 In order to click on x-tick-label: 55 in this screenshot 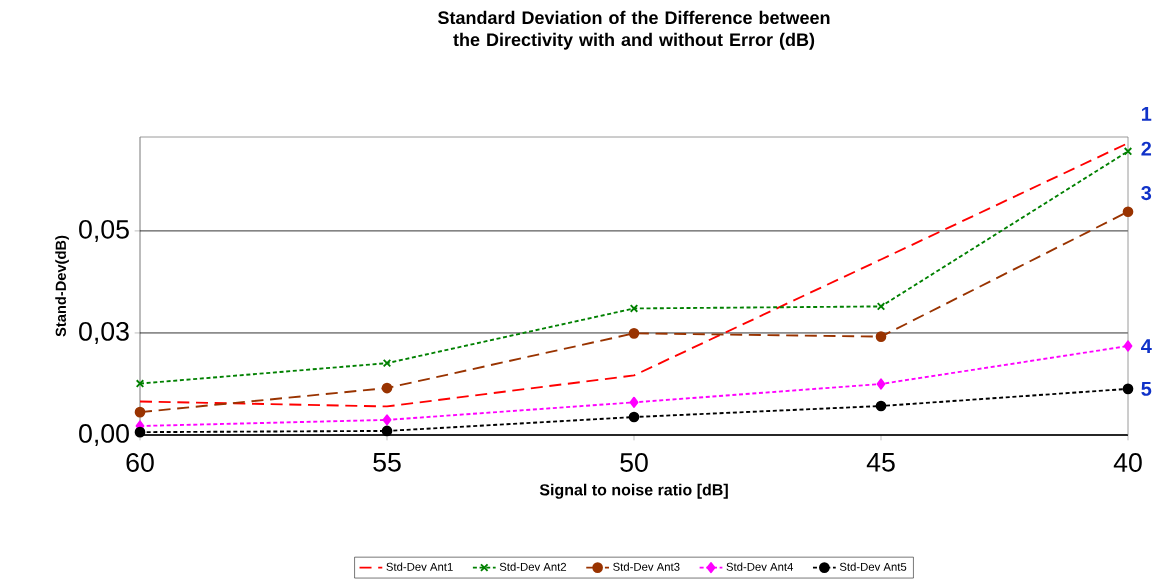, I will do `click(387, 462)`.